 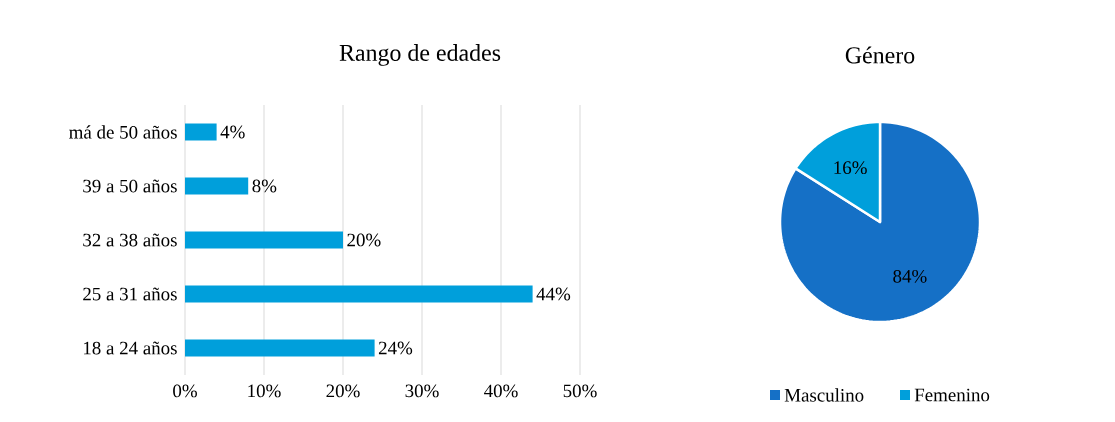 What do you see at coordinates (264, 391) in the screenshot?
I see `x-tick-label: 10%` at bounding box center [264, 391].